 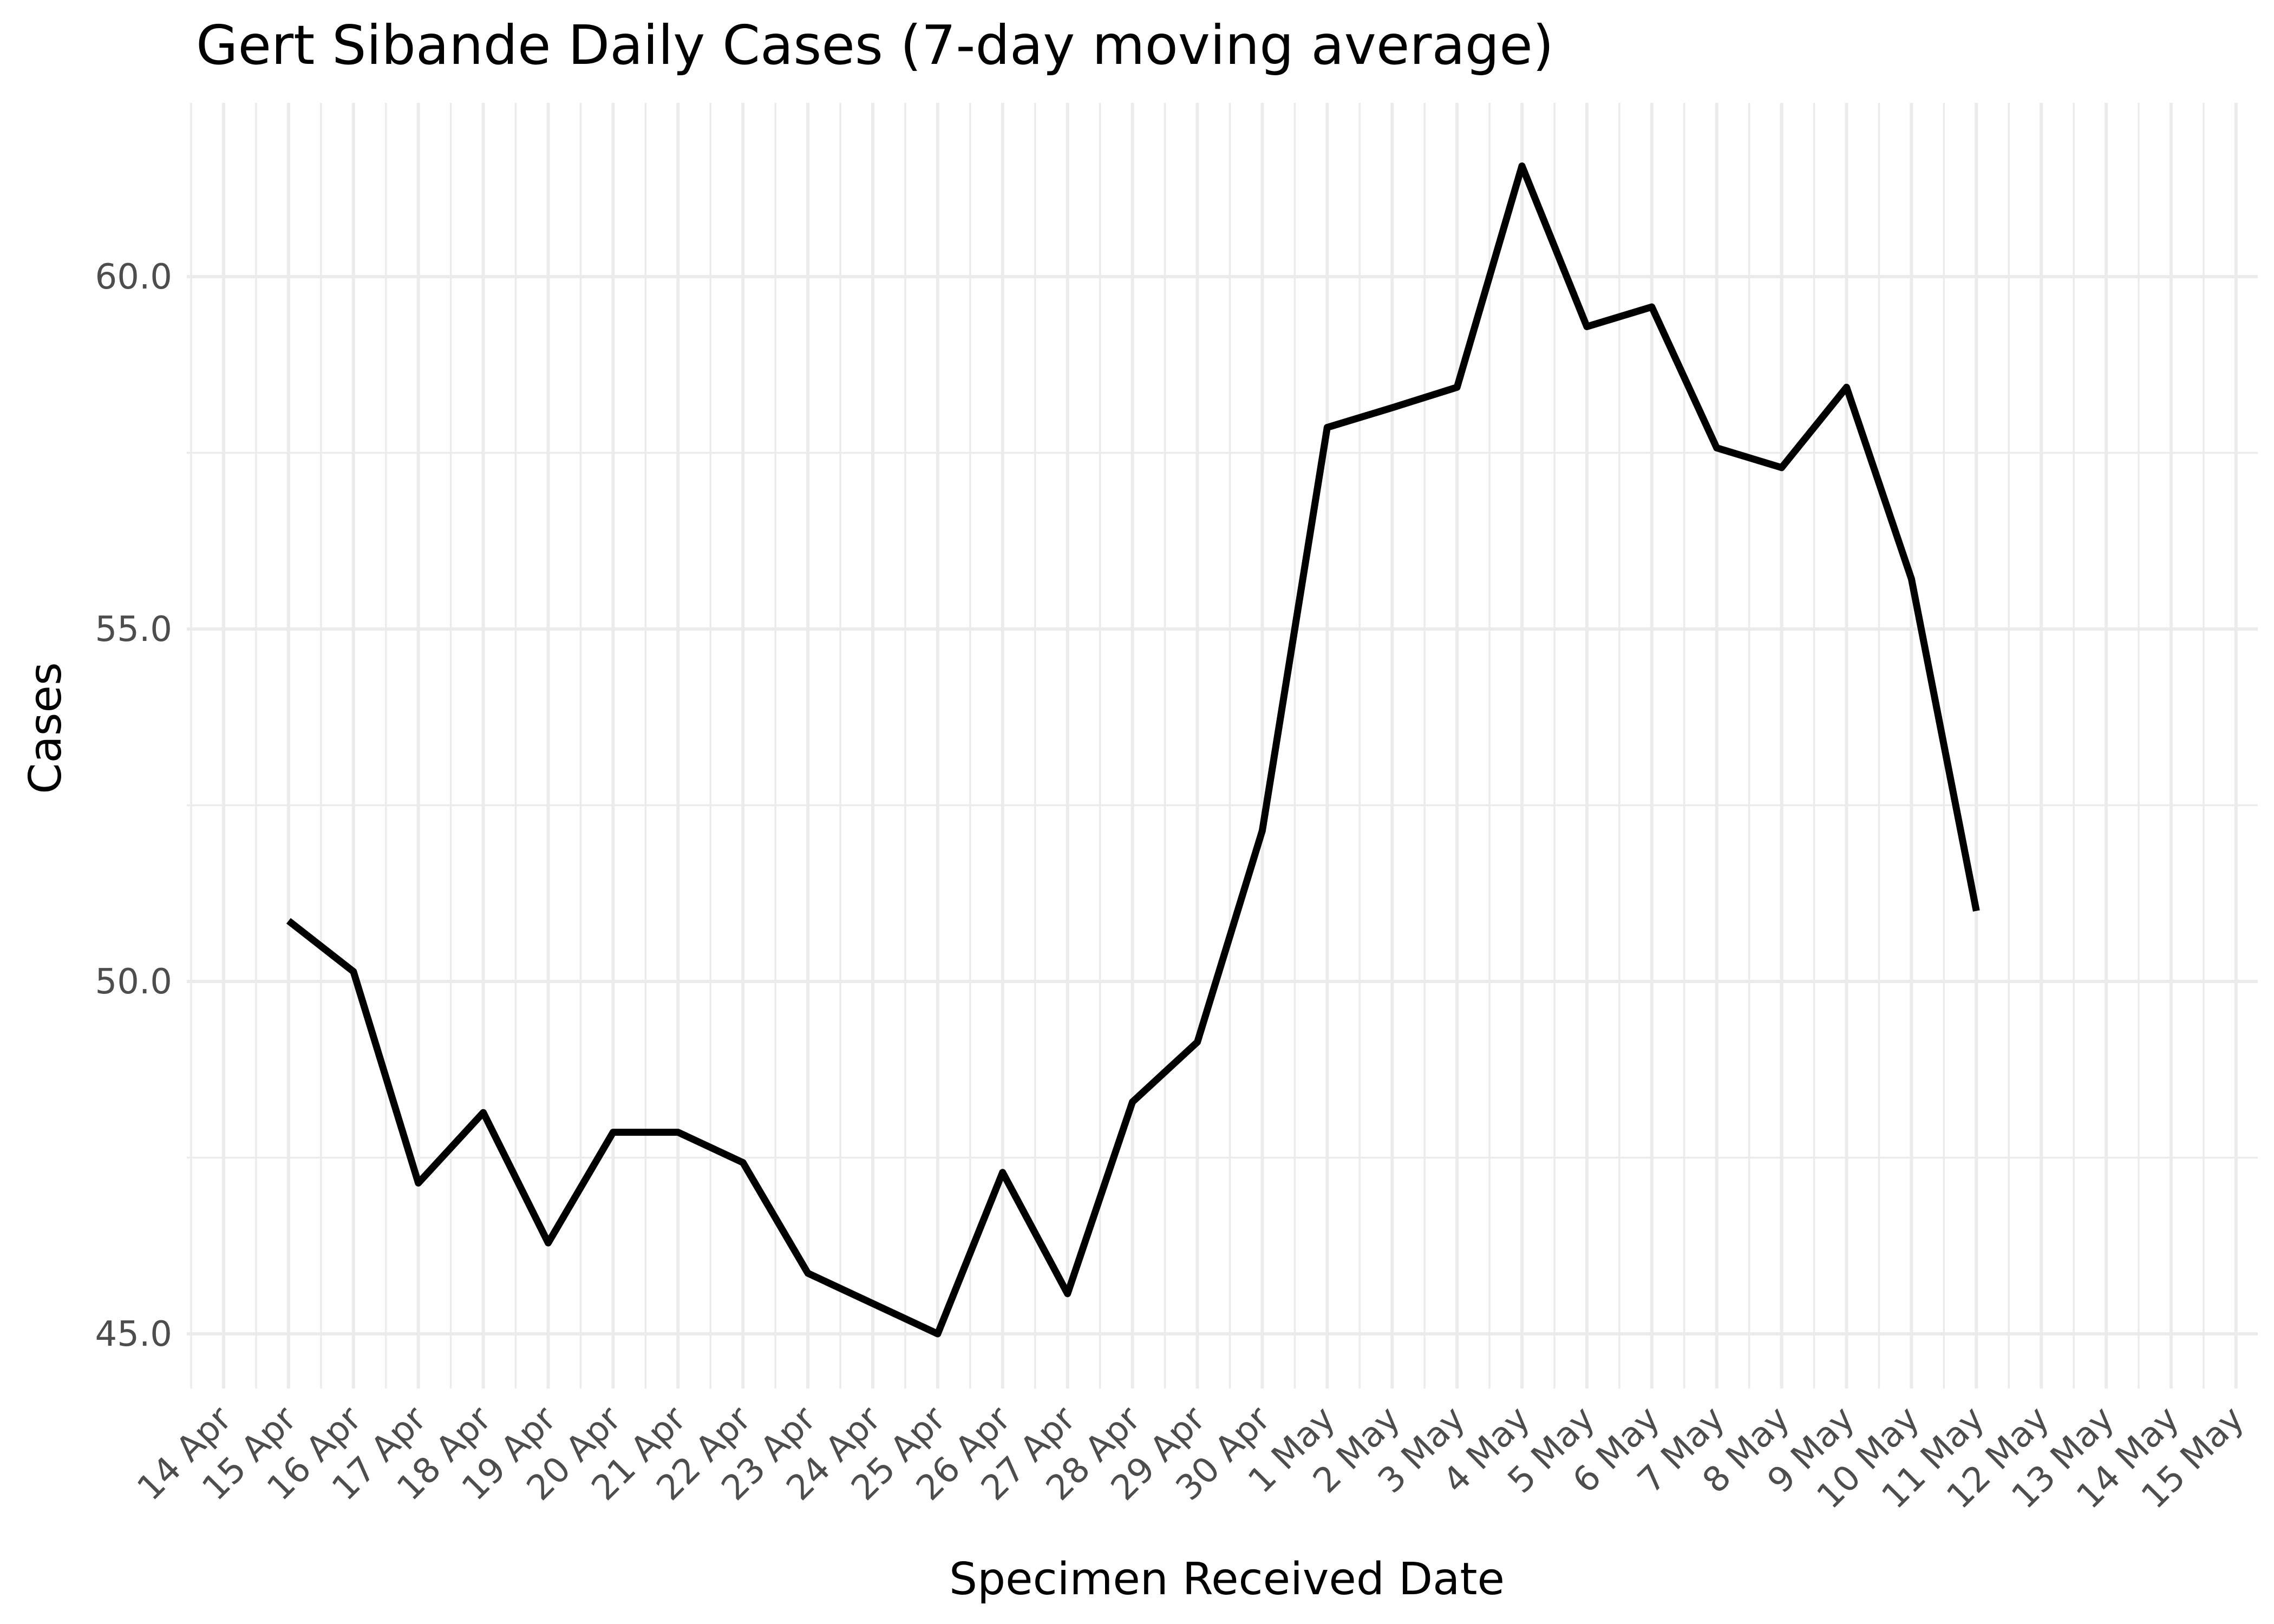 I want to click on y-axis-ticks: 45.0 50.0 55.0 60.0, so click(x=134, y=805).